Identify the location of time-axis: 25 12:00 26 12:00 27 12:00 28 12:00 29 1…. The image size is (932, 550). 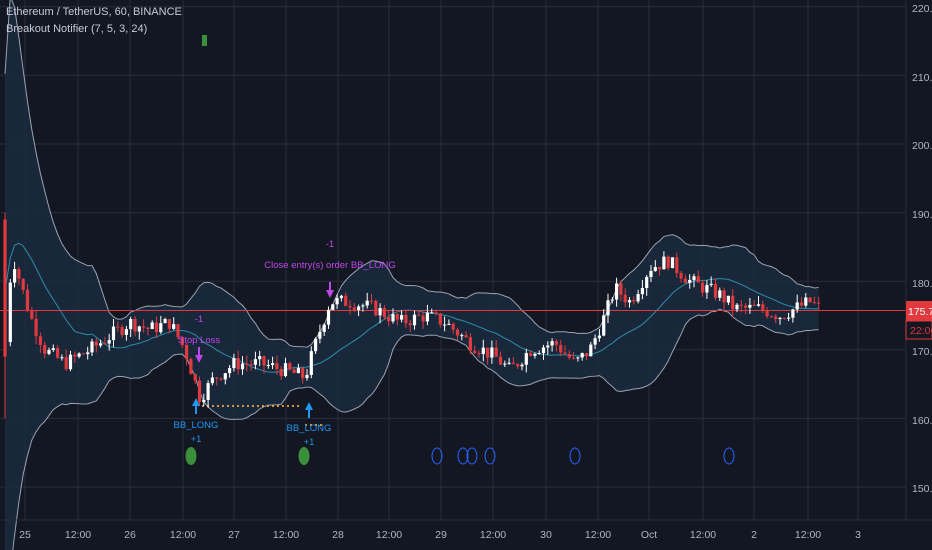
(466, 530).